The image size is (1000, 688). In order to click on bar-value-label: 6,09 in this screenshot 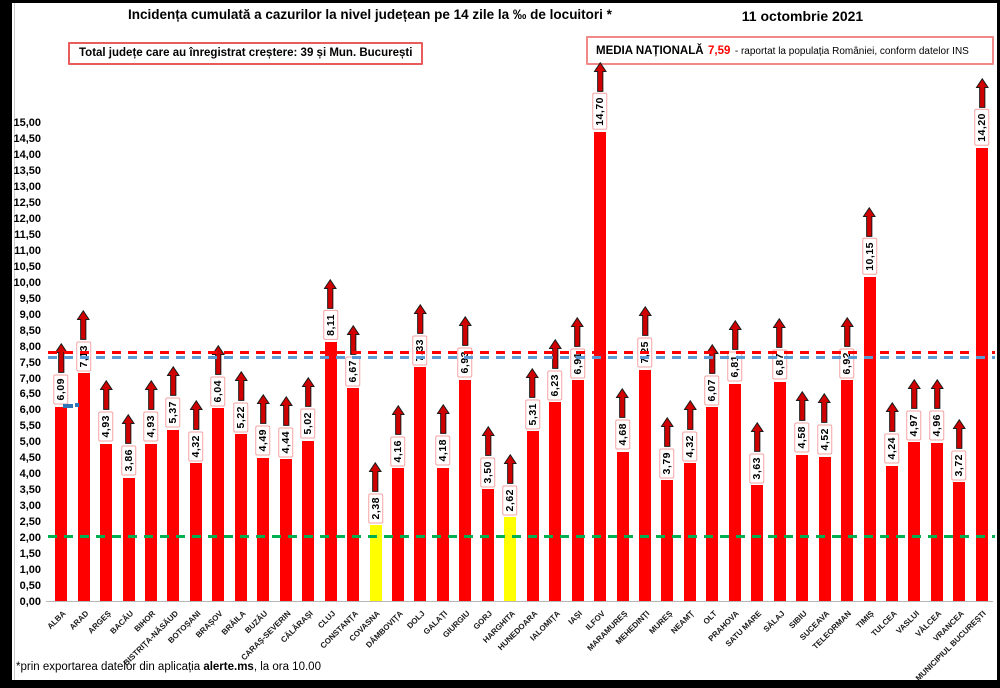, I will do `click(61, 389)`.